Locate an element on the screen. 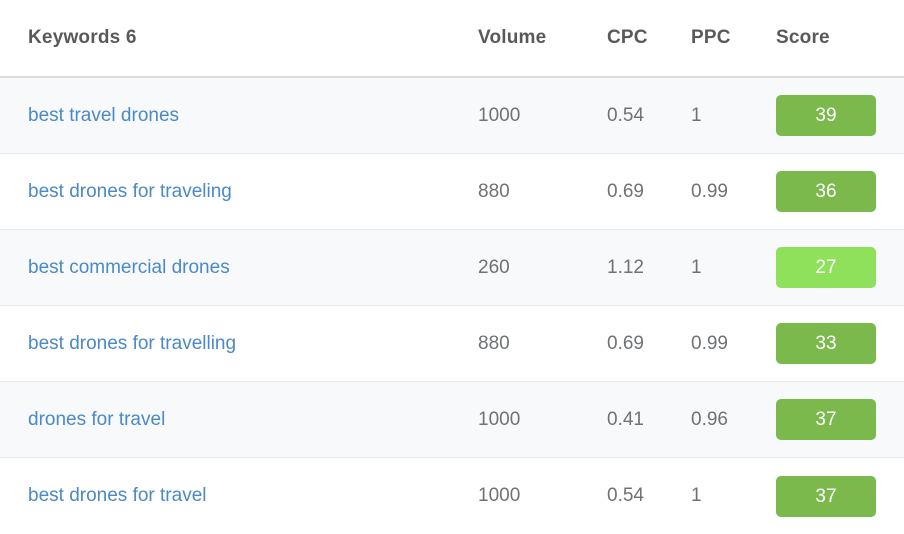  cpc-cell: 1.12 is located at coordinates (625, 267).